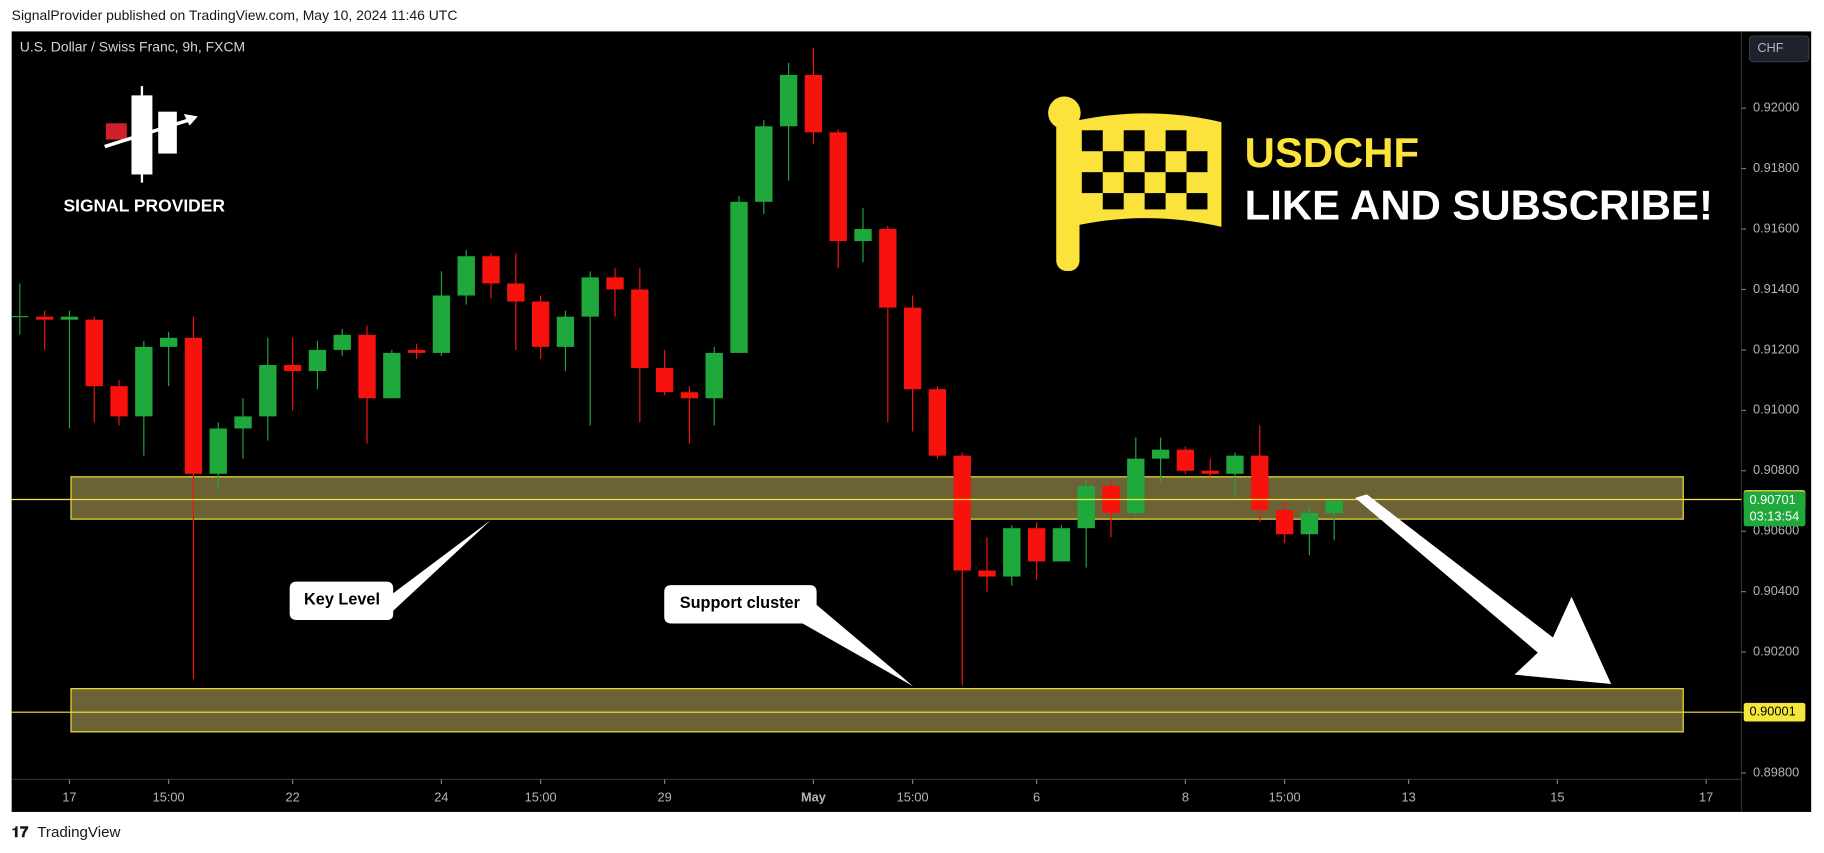 Image resolution: width=1824 pixels, height=853 pixels. What do you see at coordinates (293, 796) in the screenshot?
I see `x-tick-label: 22` at bounding box center [293, 796].